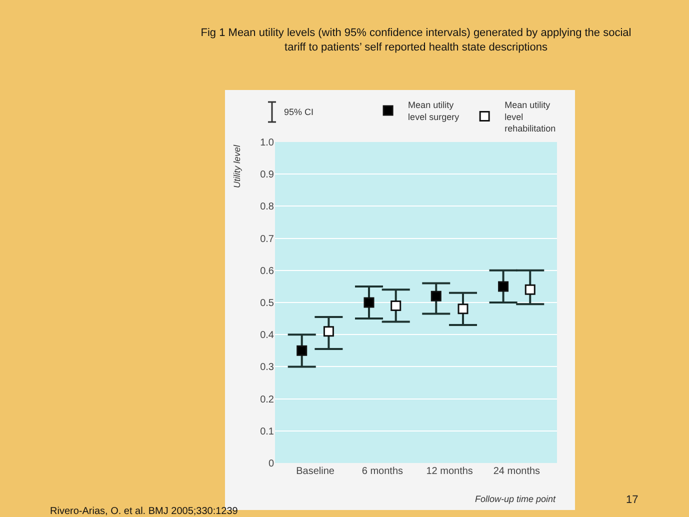 This screenshot has width=689, height=517. Describe the element at coordinates (515, 499) in the screenshot. I see `x-axis-title: Follow-up time point` at that location.